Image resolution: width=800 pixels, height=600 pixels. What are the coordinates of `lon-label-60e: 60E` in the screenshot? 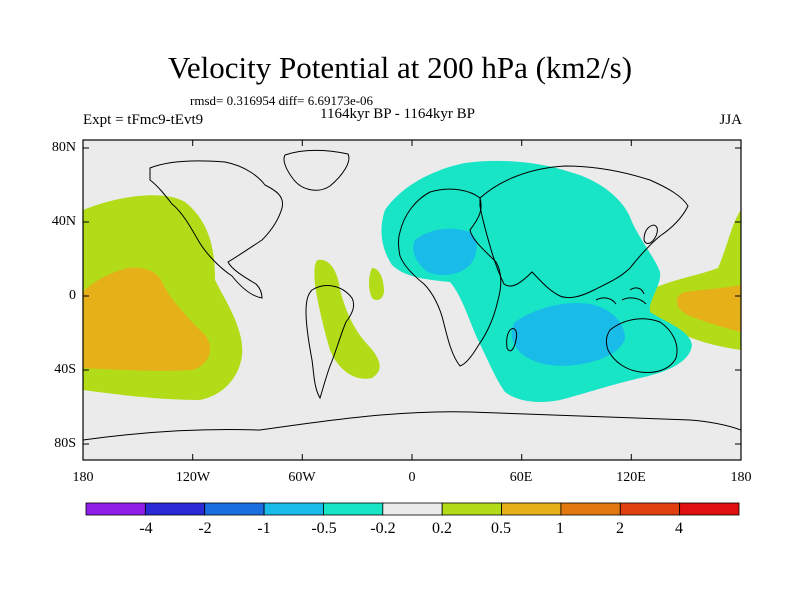 It's located at (521, 477).